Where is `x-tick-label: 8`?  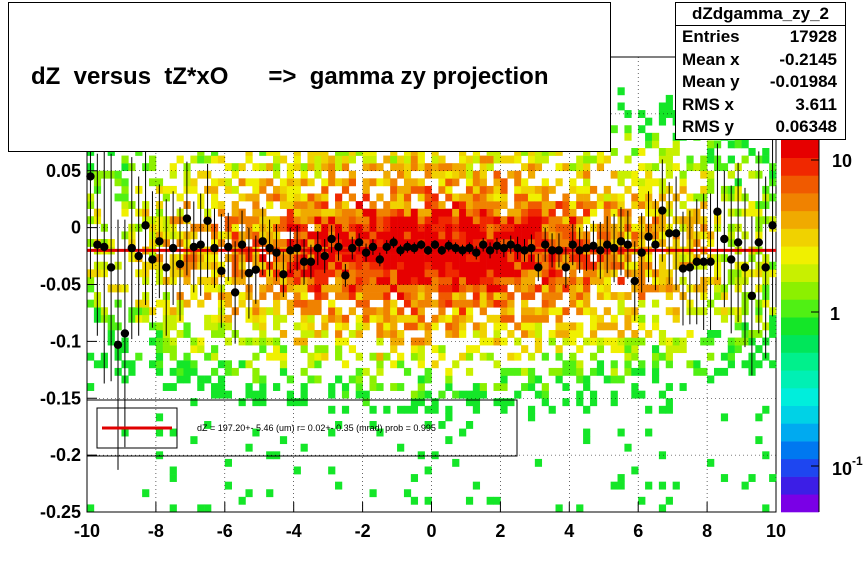
x-tick-label: 8 is located at coordinates (707, 531).